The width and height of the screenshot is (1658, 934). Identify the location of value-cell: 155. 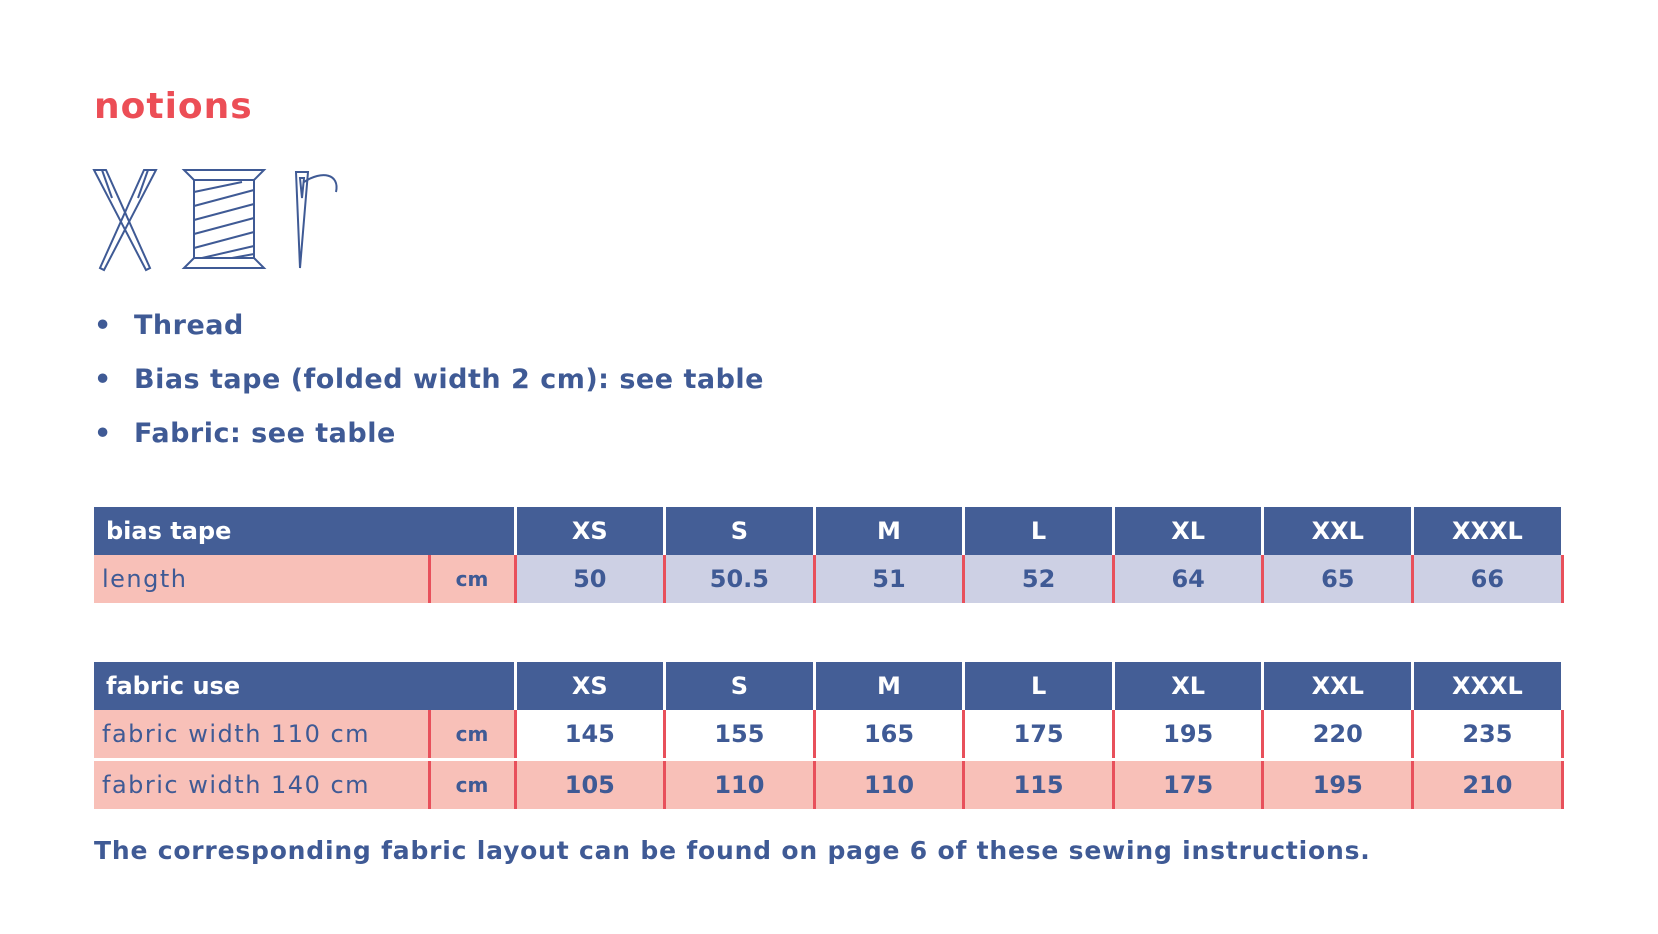
(740, 735).